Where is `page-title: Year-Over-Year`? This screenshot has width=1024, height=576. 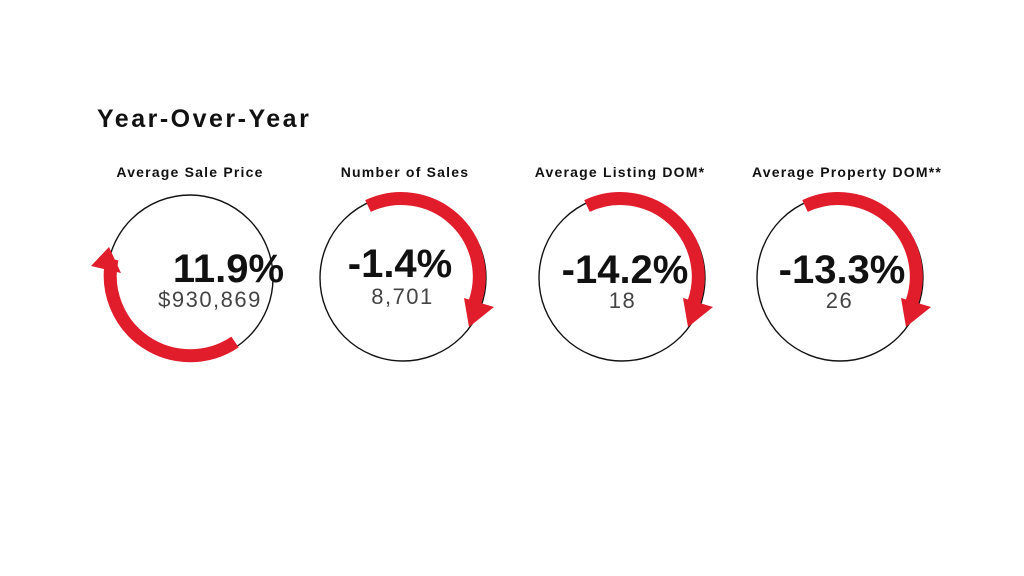
page-title: Year-Over-Year is located at coordinates (204, 119).